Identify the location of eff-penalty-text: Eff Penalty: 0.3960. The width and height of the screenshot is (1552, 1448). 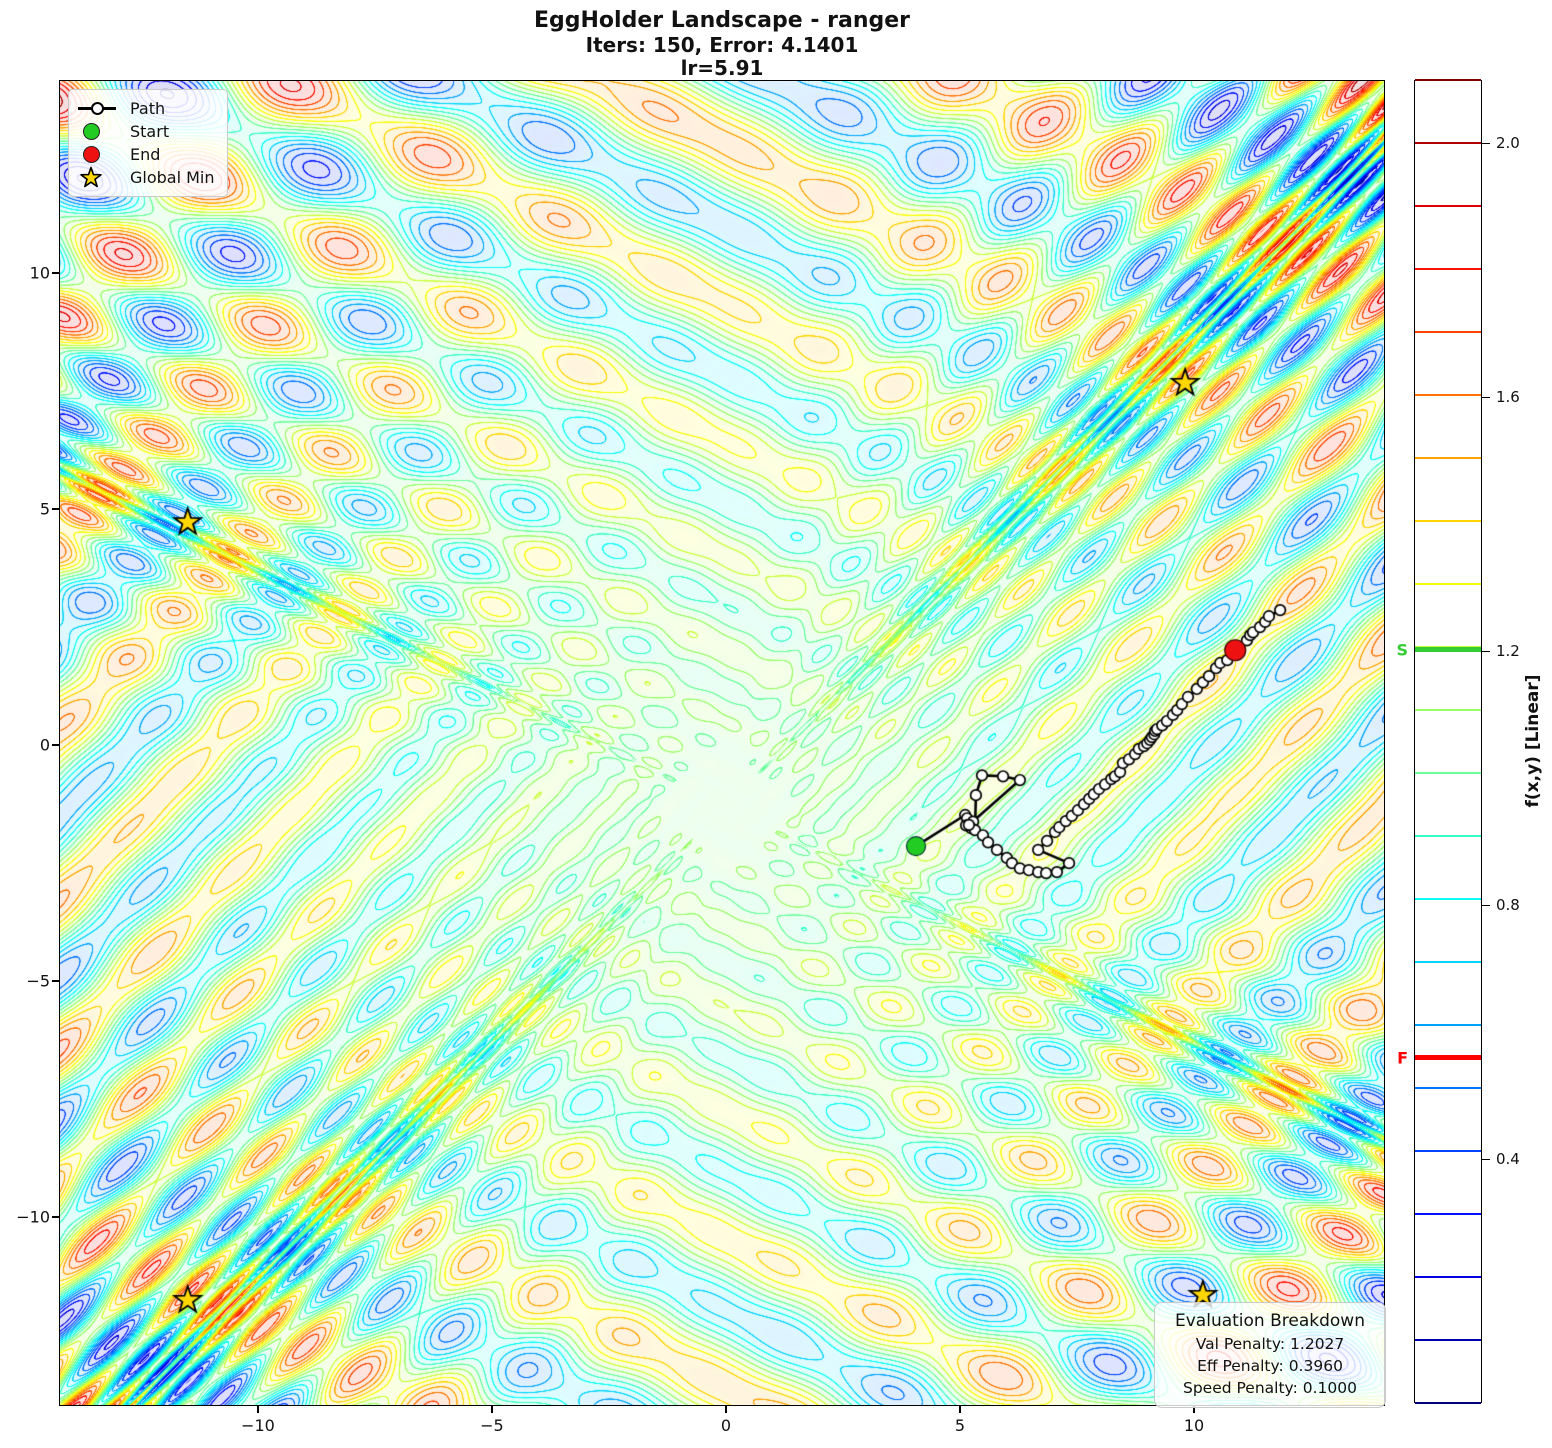
(1270, 1366).